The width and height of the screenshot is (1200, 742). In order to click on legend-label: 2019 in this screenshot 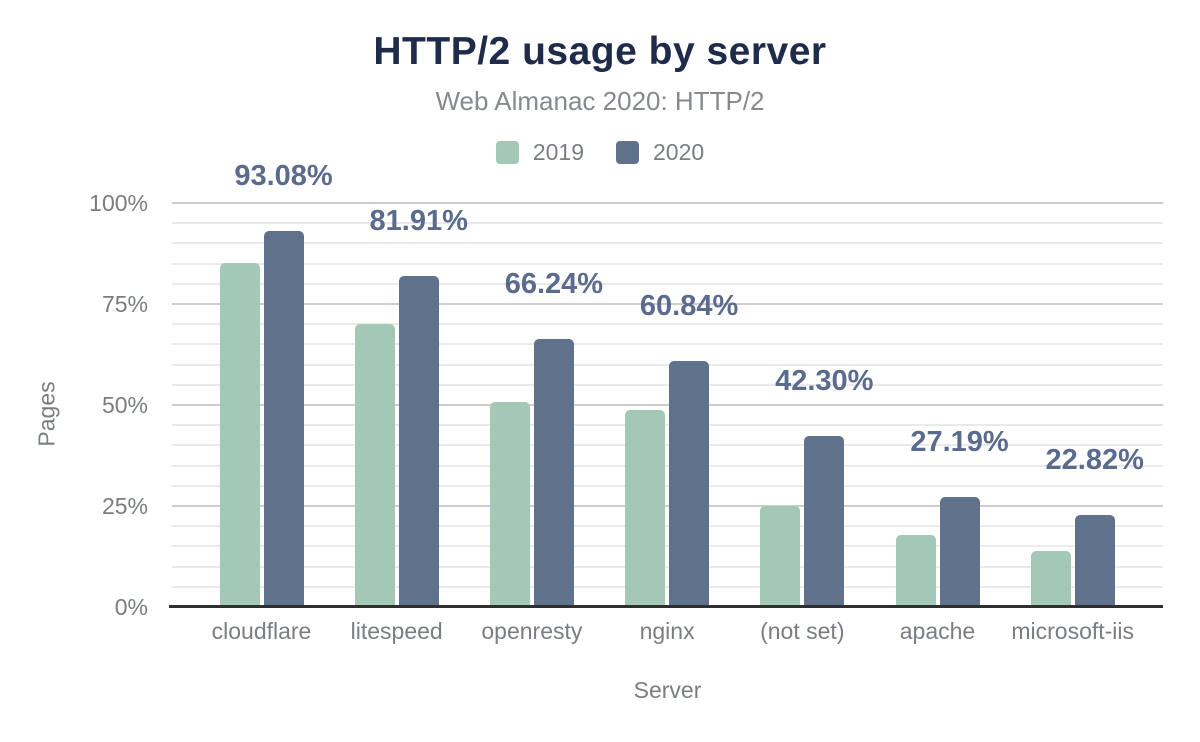, I will do `click(558, 152)`.